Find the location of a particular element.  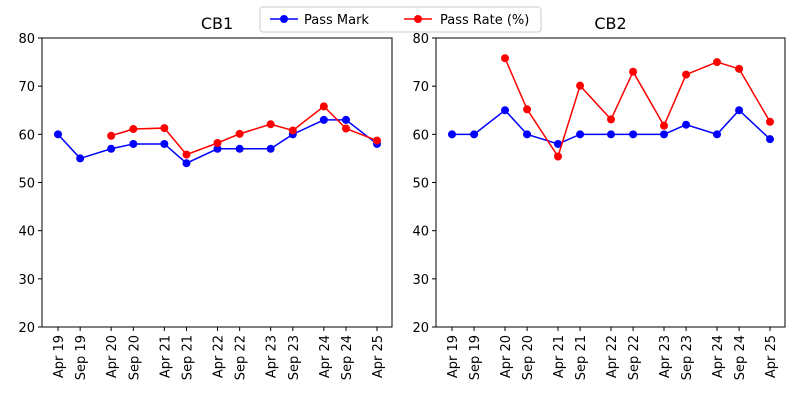

chart-title: CB1 is located at coordinates (217, 23).